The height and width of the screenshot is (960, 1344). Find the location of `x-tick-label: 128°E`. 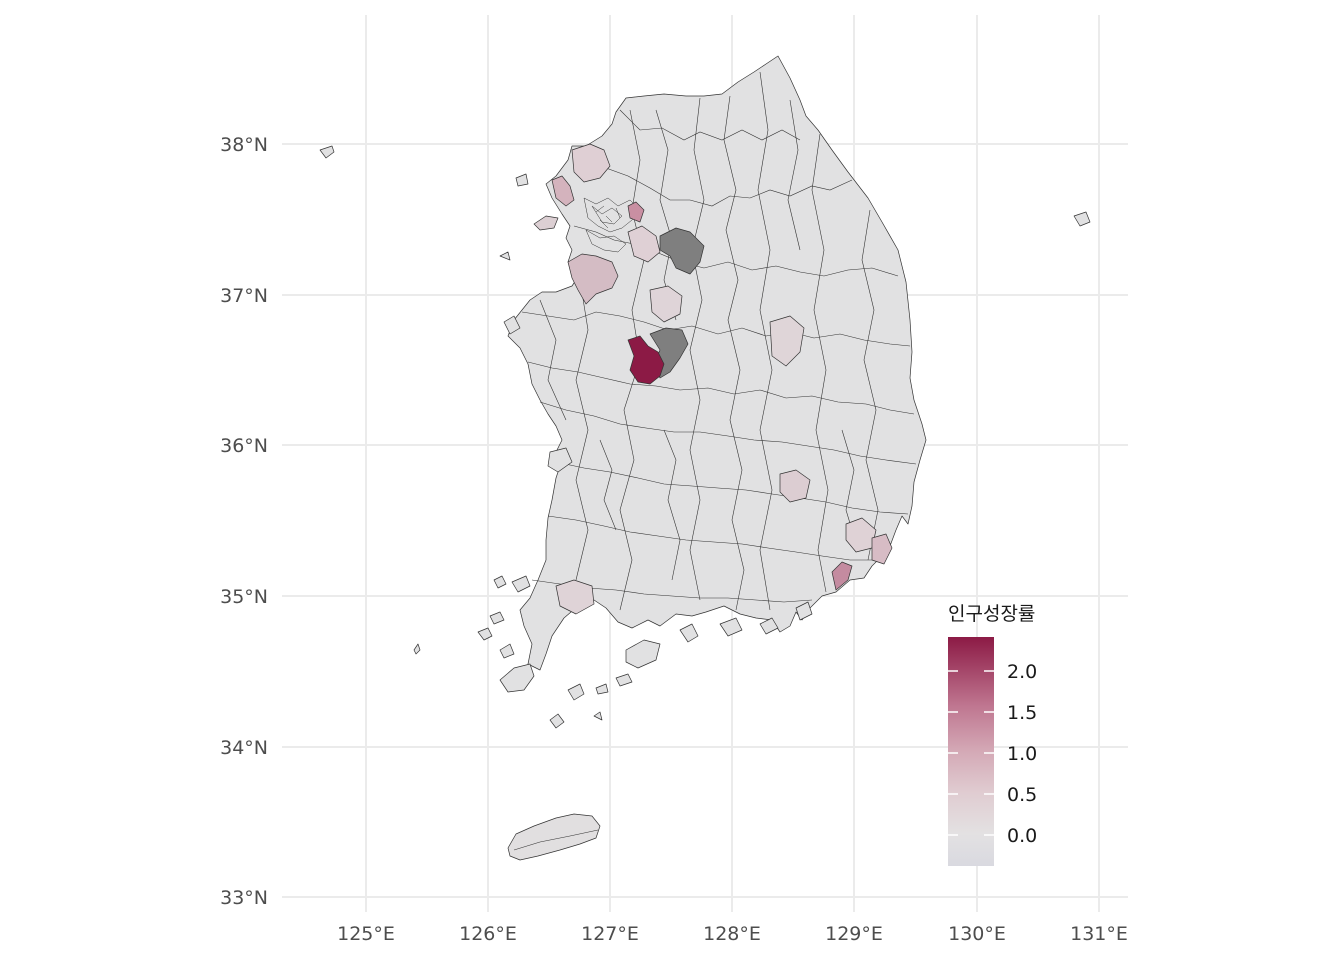

x-tick-label: 128°E is located at coordinates (732, 934).